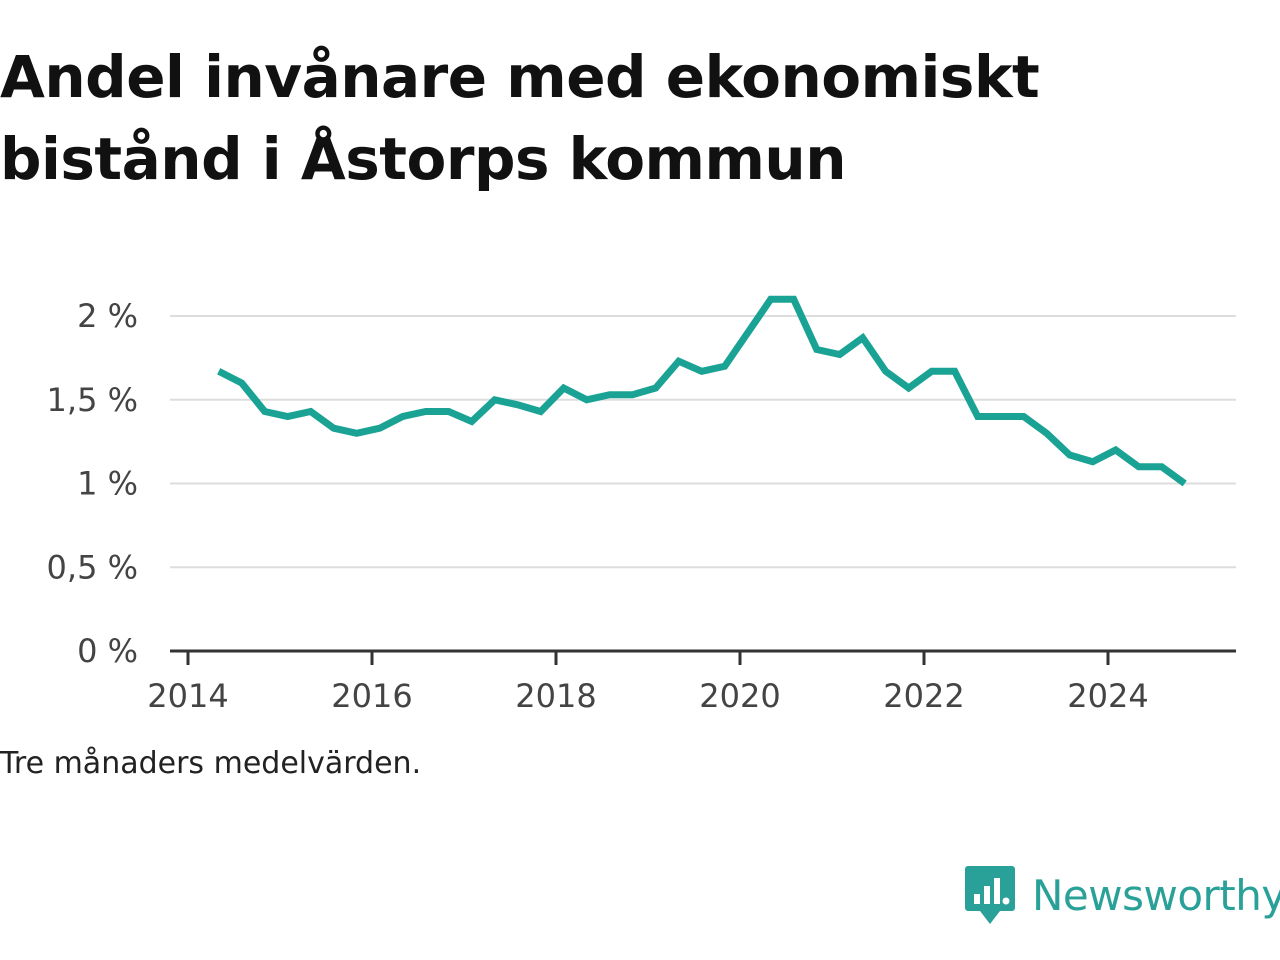 This screenshot has width=1280, height=960. What do you see at coordinates (739, 696) in the screenshot?
I see `x-tick-label: 2020` at bounding box center [739, 696].